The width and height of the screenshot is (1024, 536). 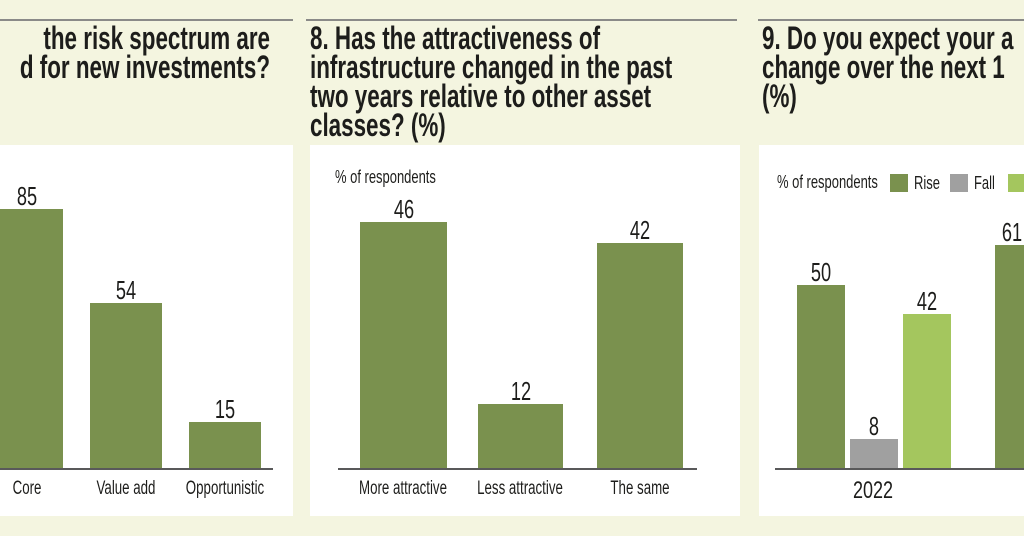 What do you see at coordinates (1012, 232) in the screenshot?
I see `bar-value-label: 61` at bounding box center [1012, 232].